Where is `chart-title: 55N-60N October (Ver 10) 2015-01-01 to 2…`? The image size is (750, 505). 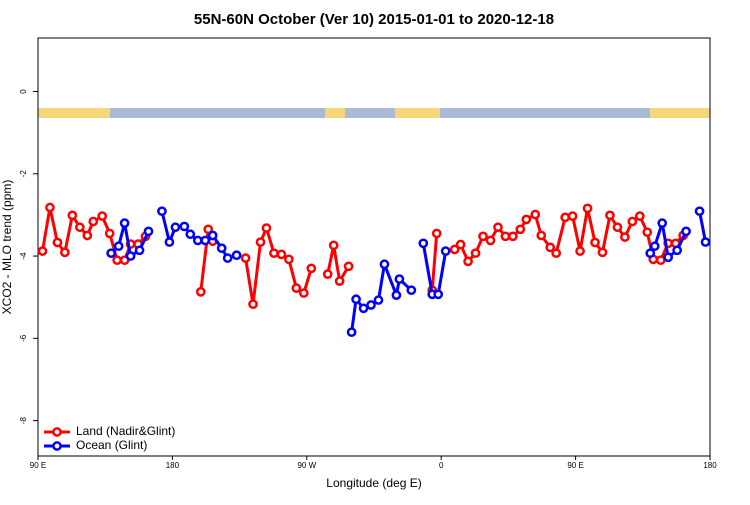 chart-title: 55N-60N October (Ver 10) 2015-01-01 to 2… is located at coordinates (374, 19).